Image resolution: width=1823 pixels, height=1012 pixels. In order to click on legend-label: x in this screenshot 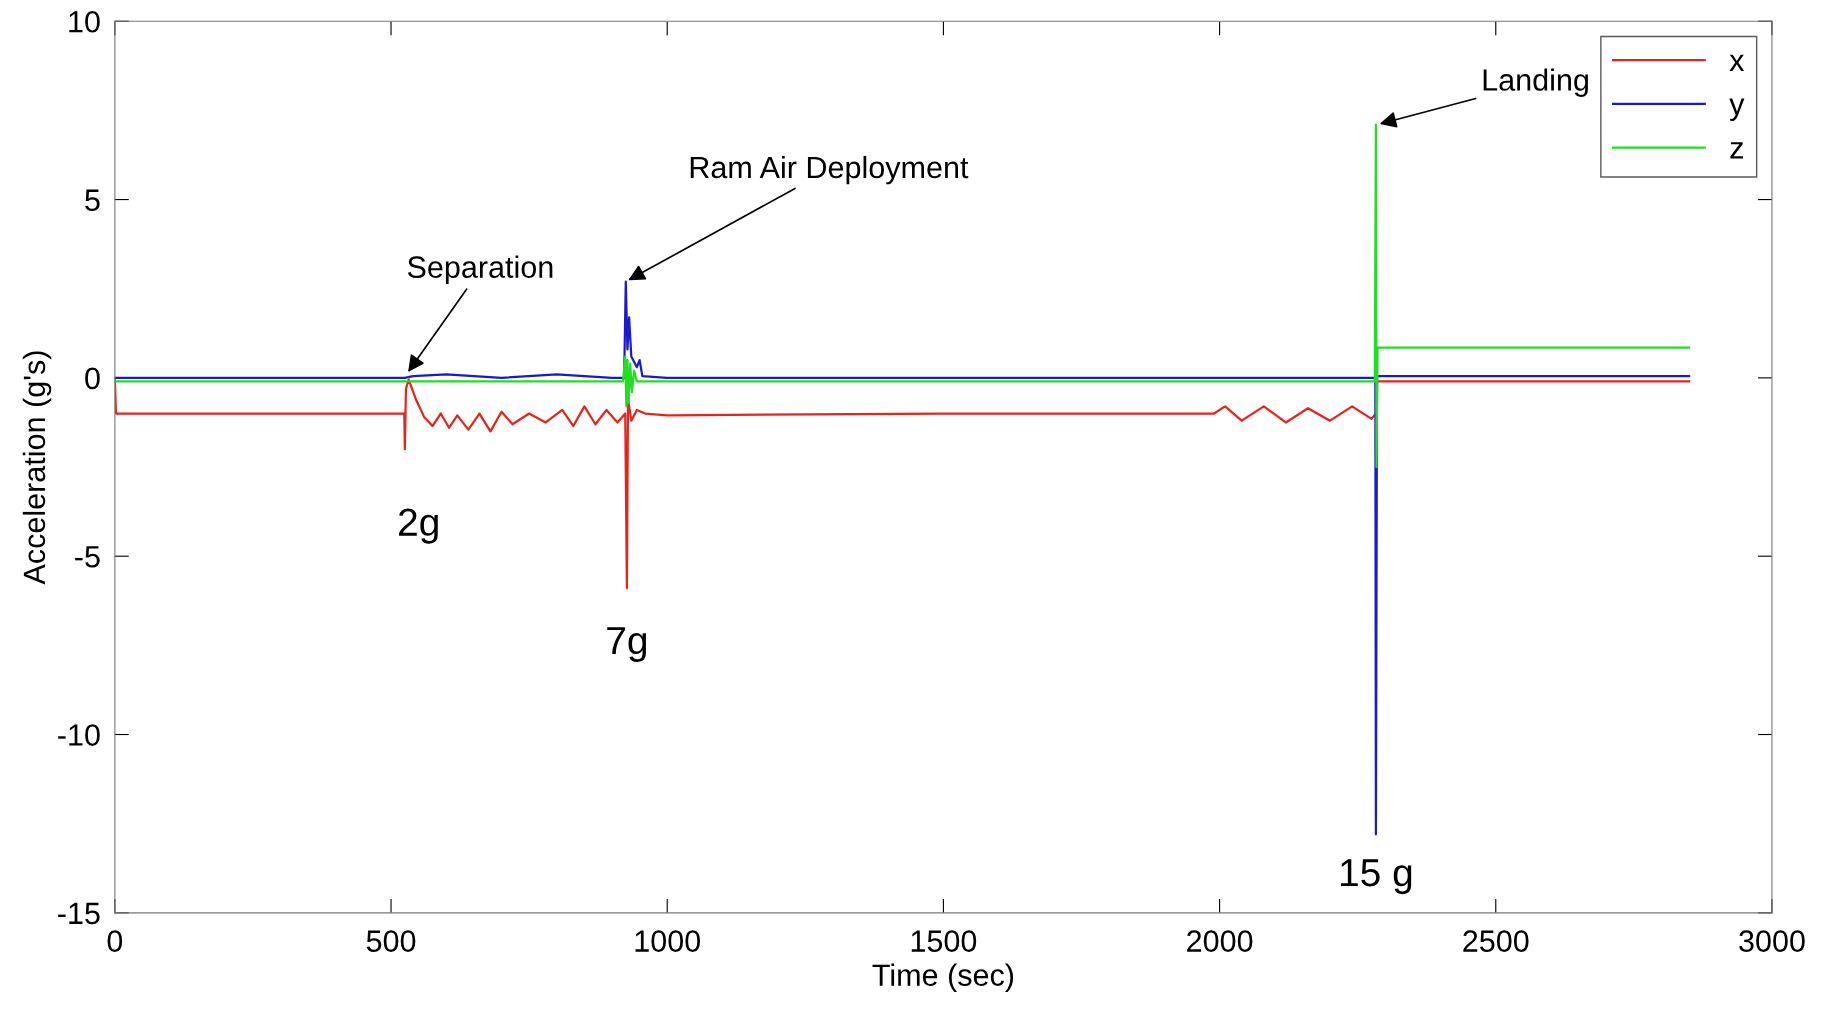, I will do `click(1737, 62)`.